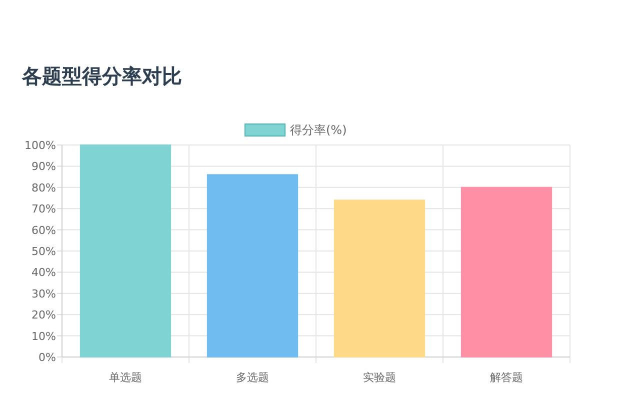  I want to click on x-tick-label: 单选题, so click(125, 377).